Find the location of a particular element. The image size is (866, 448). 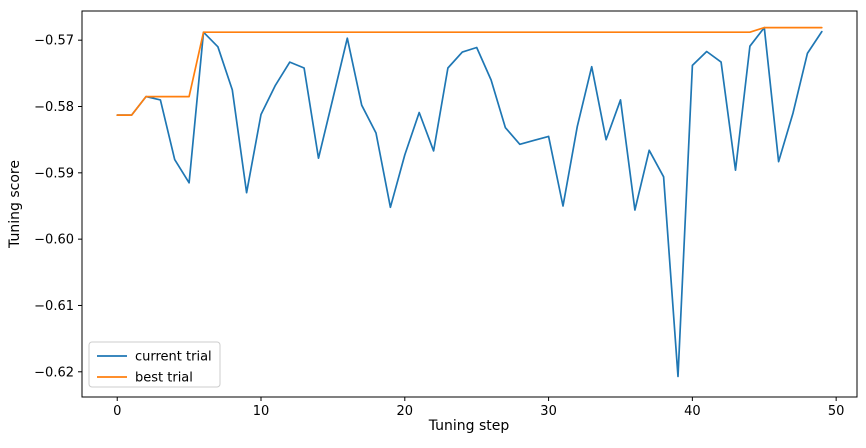

legend-entry-label: best trial is located at coordinates (164, 378).